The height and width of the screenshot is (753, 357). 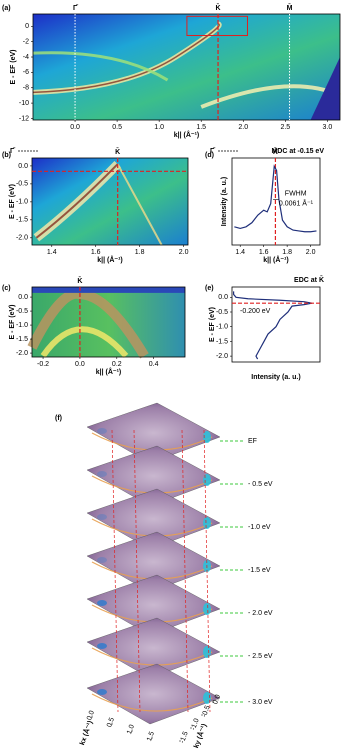 What do you see at coordinates (108, 290) in the screenshot?
I see `top-band` at bounding box center [108, 290].